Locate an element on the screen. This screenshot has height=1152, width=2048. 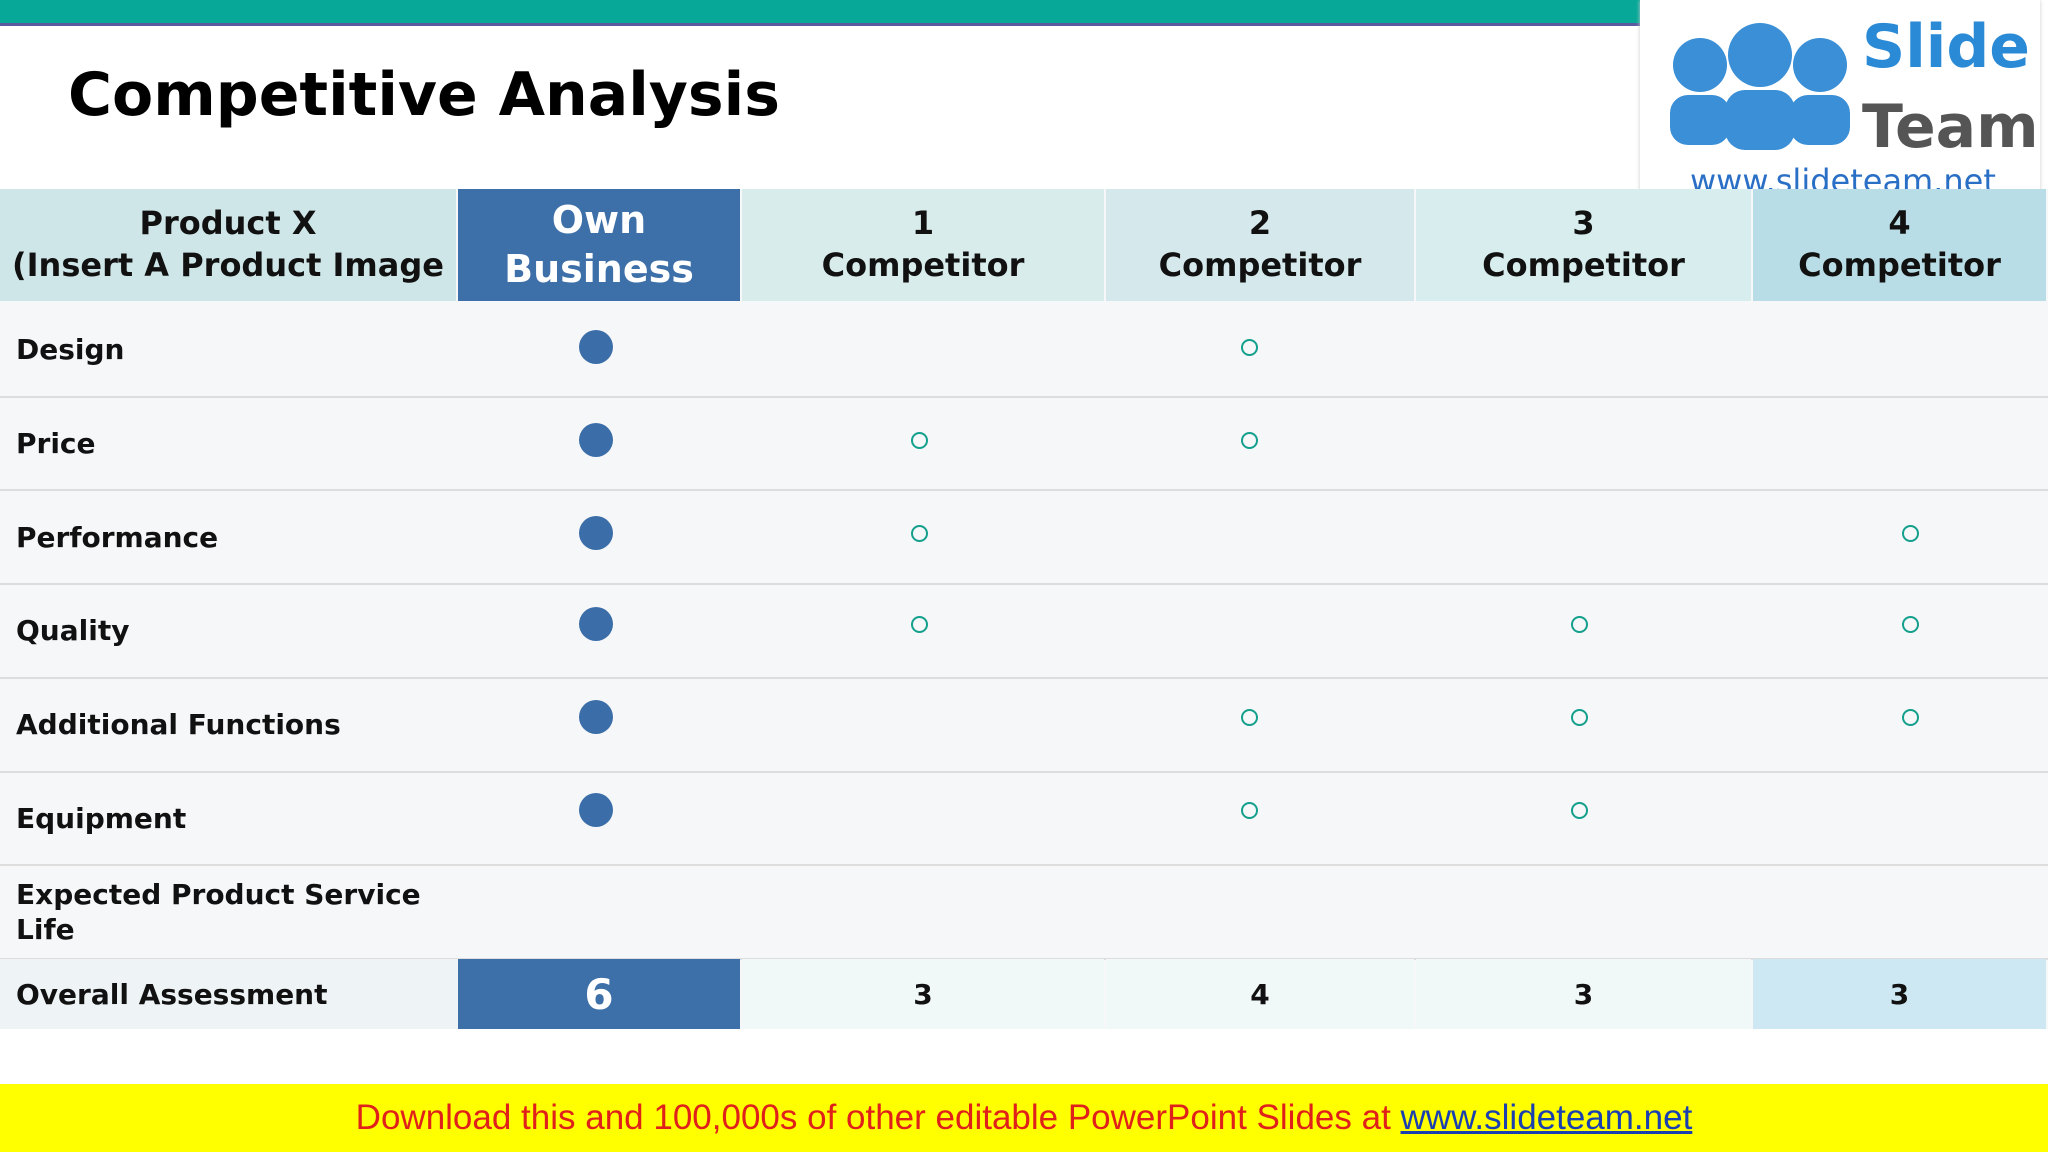
logo-icon is located at coordinates (1760, 86).